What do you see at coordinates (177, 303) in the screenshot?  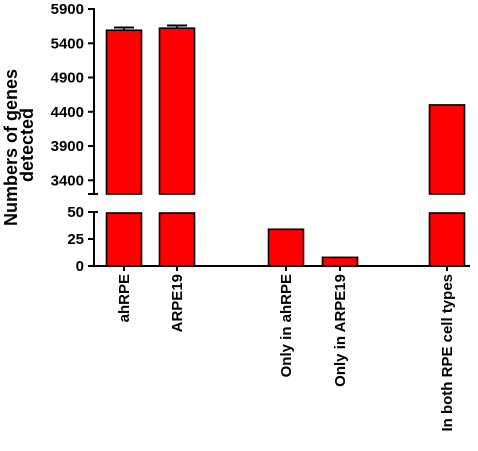 I see `x-category-label: ARPE19` at bounding box center [177, 303].